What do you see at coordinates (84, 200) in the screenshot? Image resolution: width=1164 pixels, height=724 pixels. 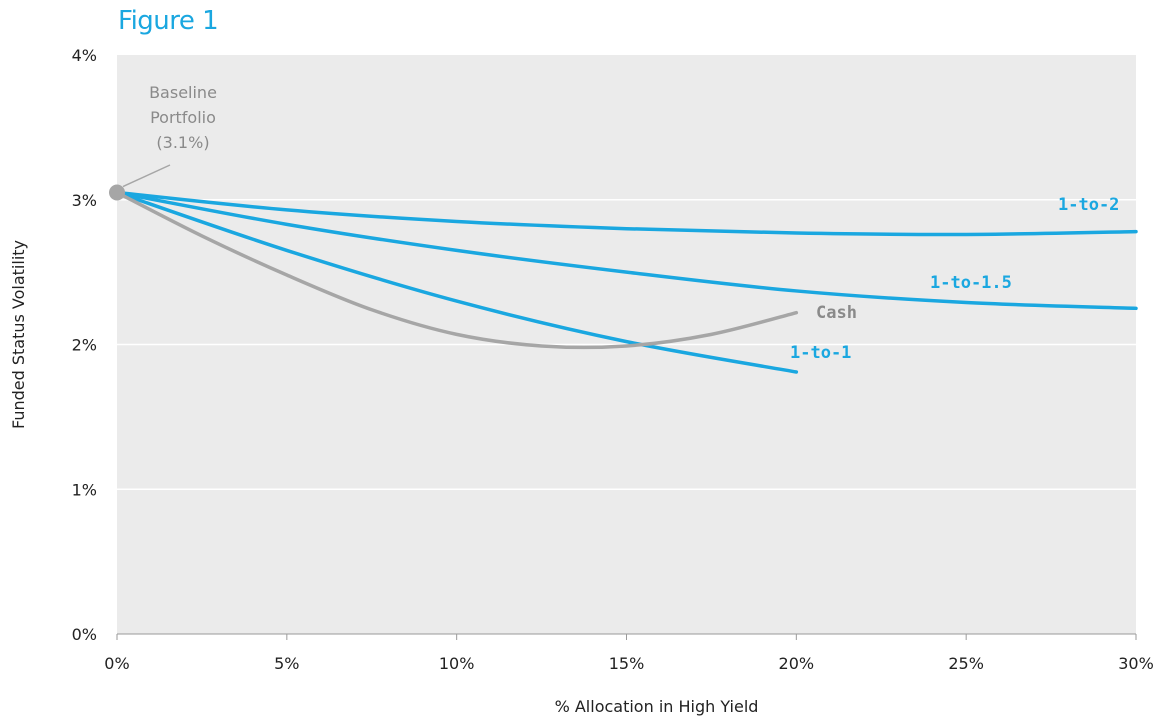 I see `y-tick-label: 3%` at bounding box center [84, 200].